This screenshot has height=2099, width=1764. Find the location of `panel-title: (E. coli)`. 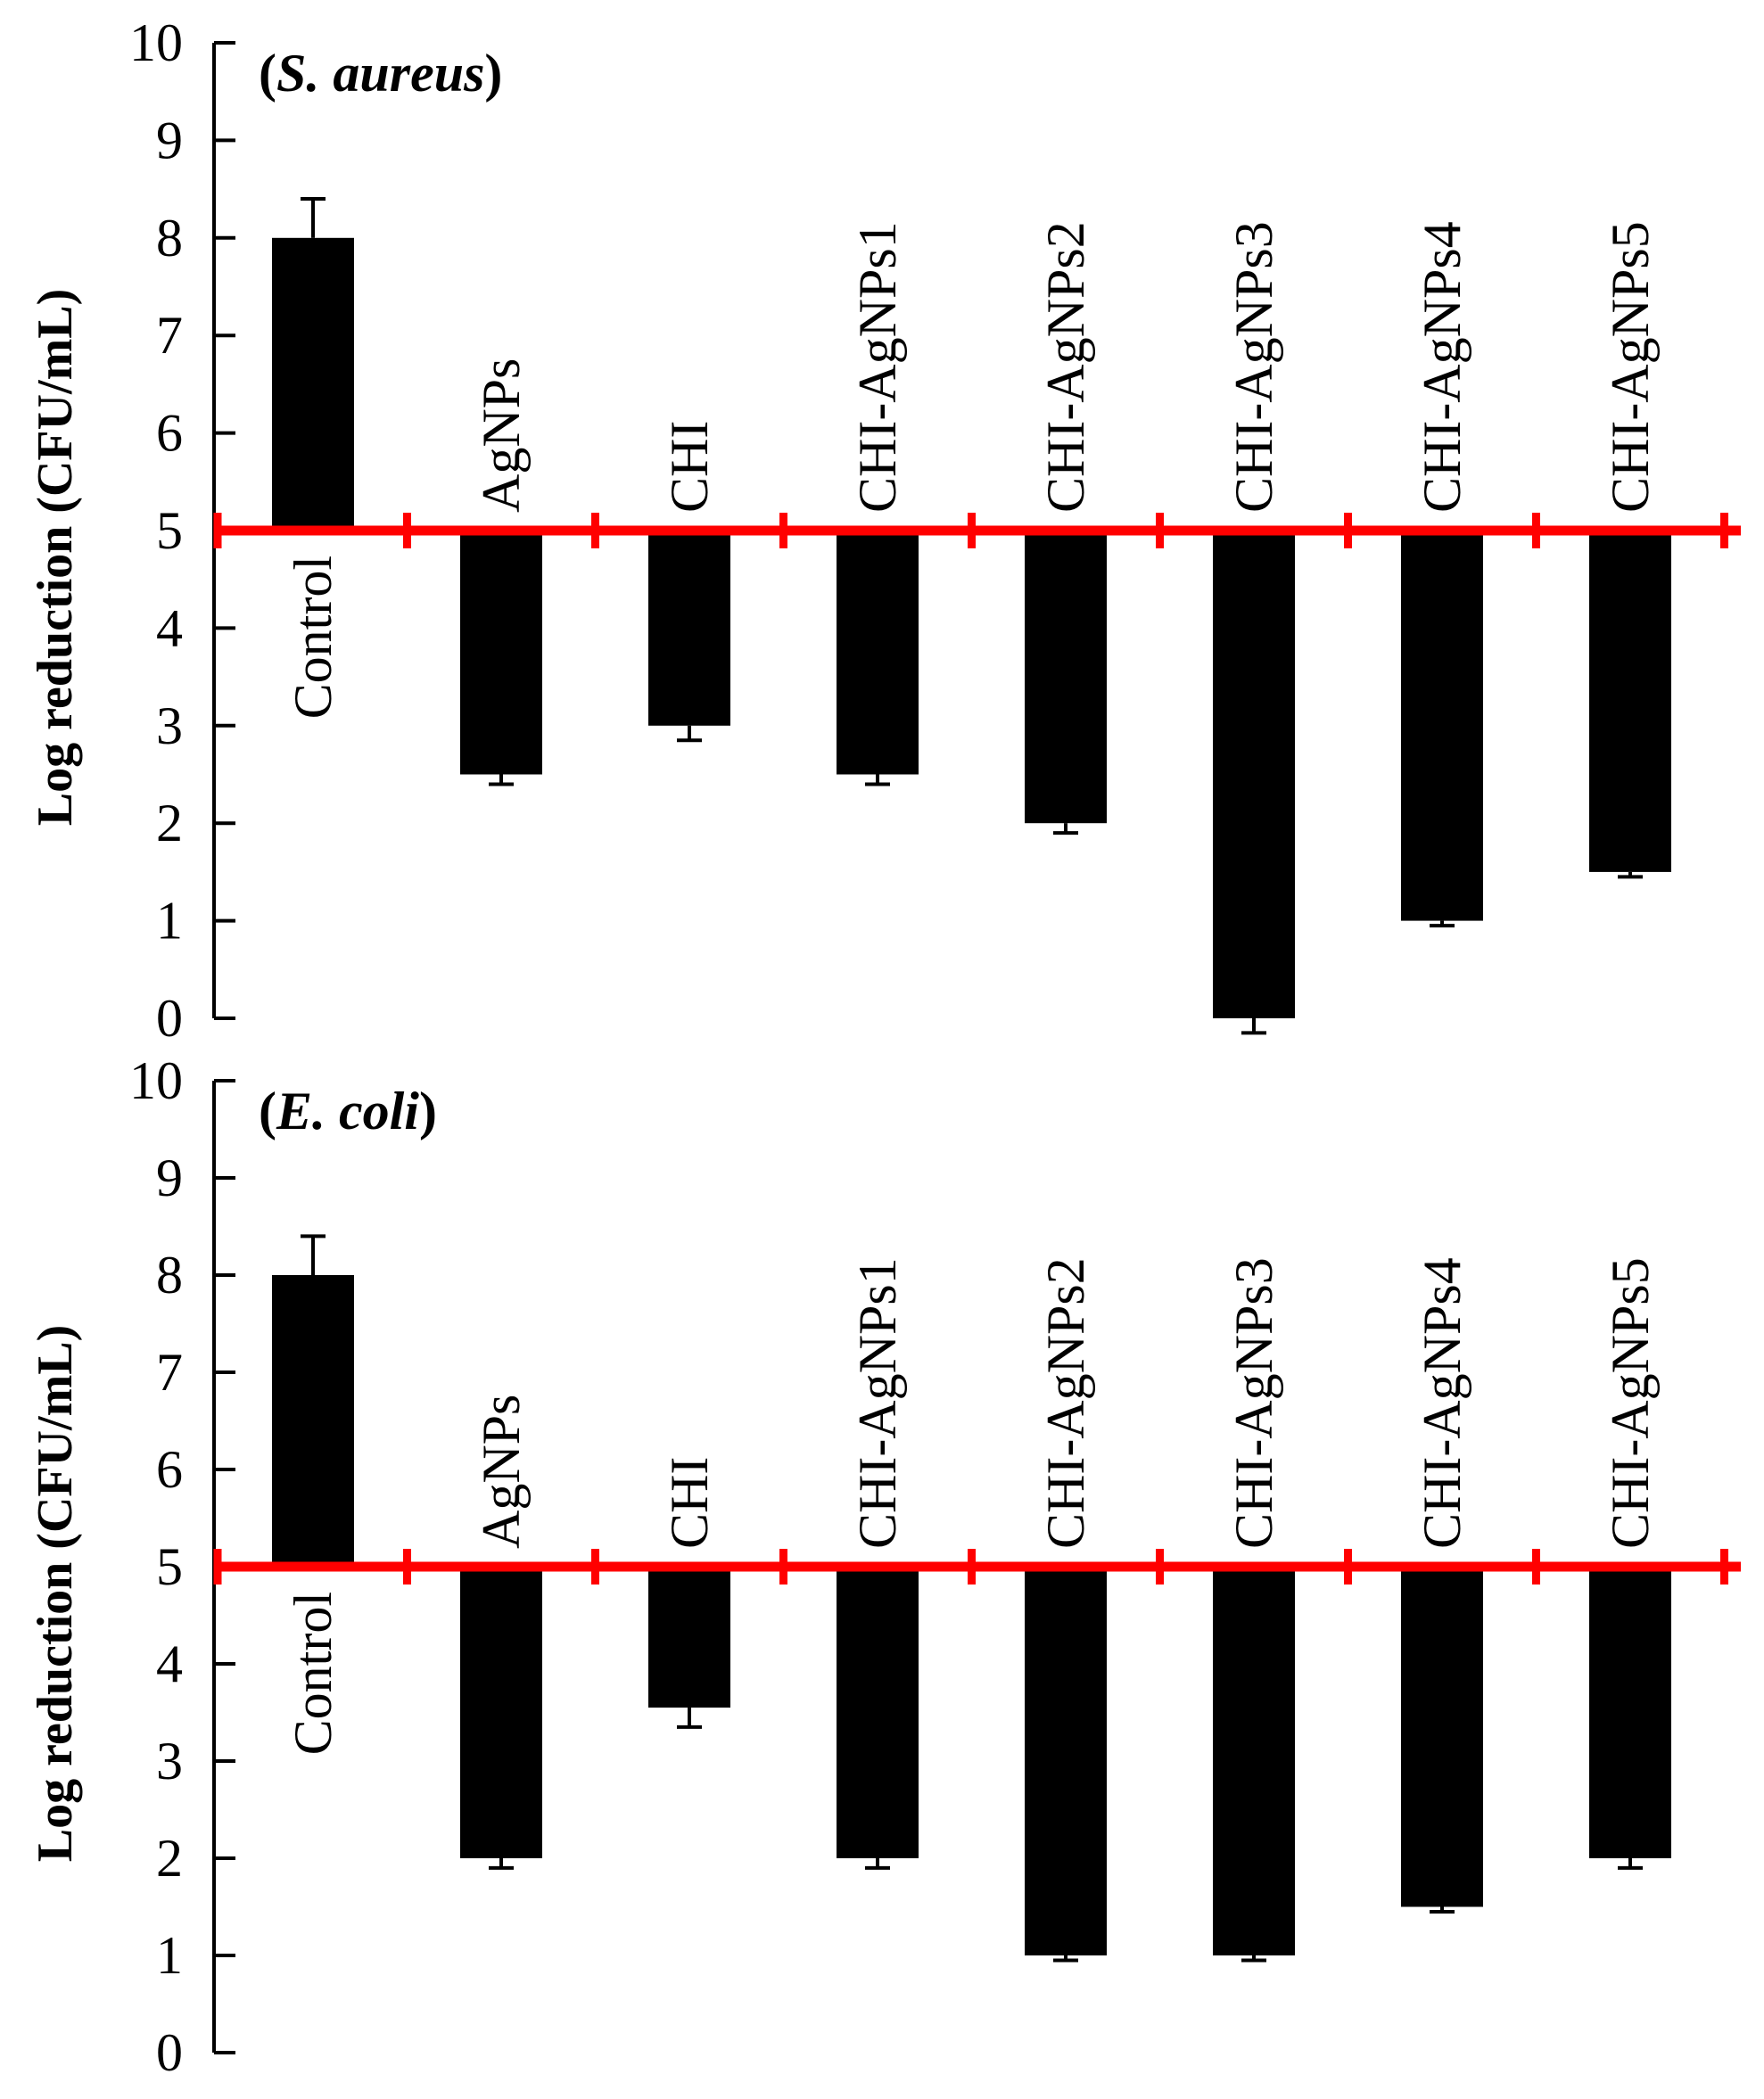

panel-title: (E. coli) is located at coordinates (348, 1111).